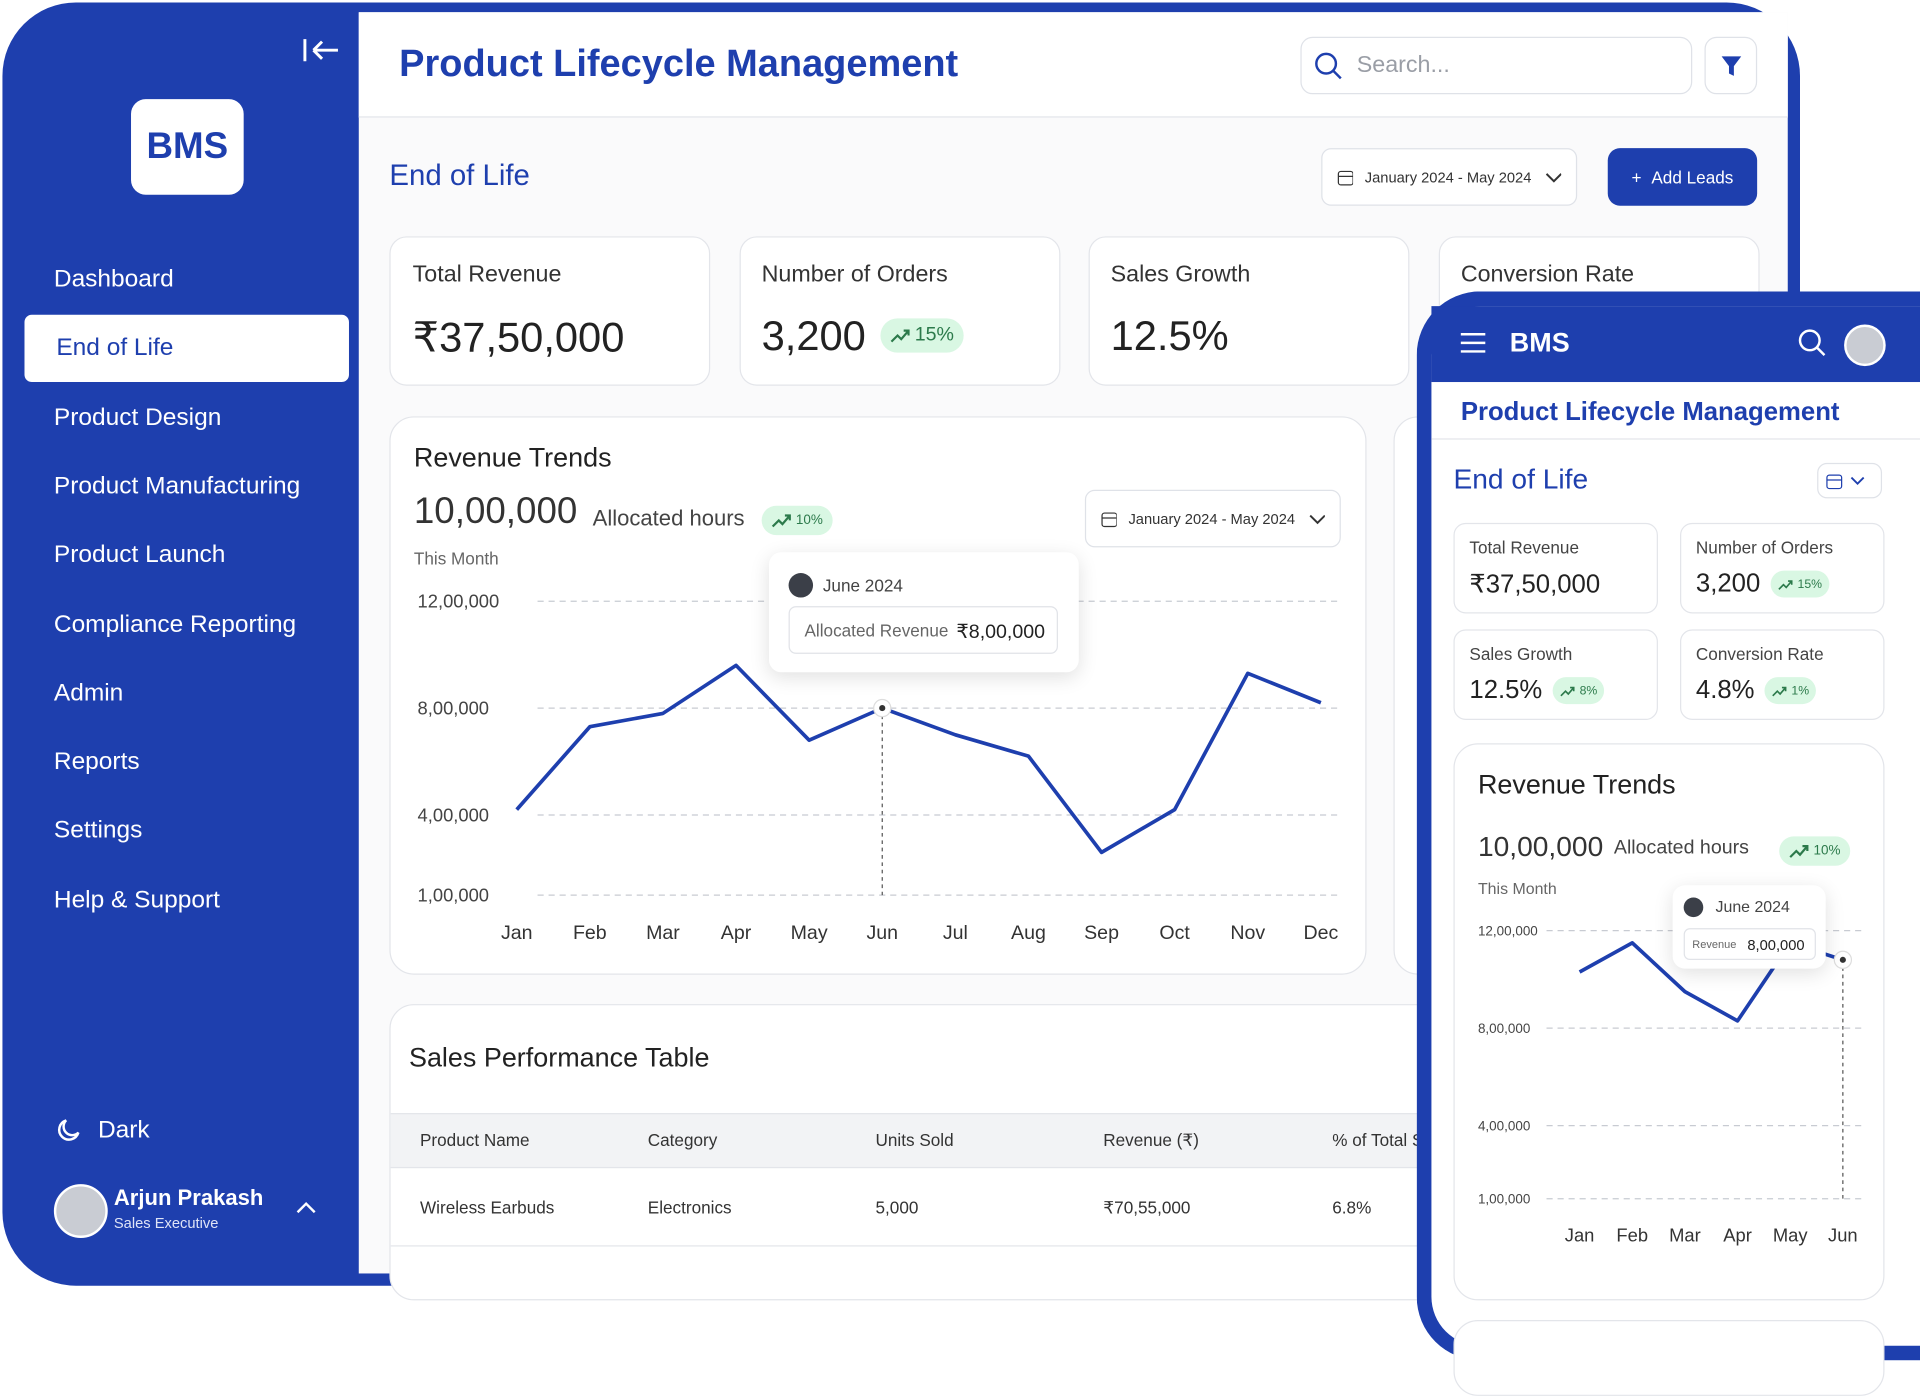 The image size is (1920, 1396). What do you see at coordinates (98, 830) in the screenshot?
I see `nav-item: Settings` at bounding box center [98, 830].